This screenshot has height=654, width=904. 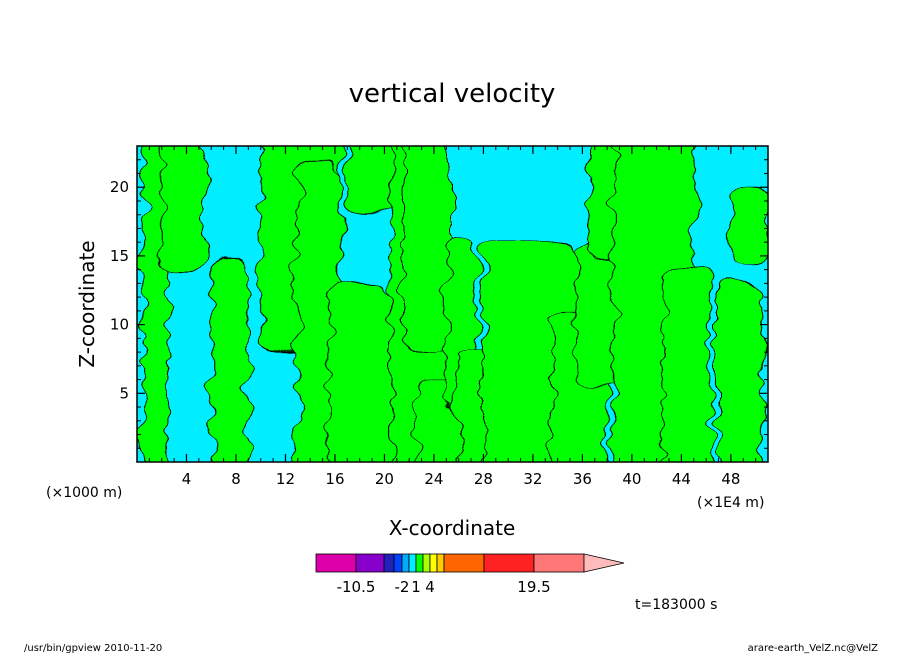 What do you see at coordinates (452, 94) in the screenshot?
I see `chart-title: vertical velocity` at bounding box center [452, 94].